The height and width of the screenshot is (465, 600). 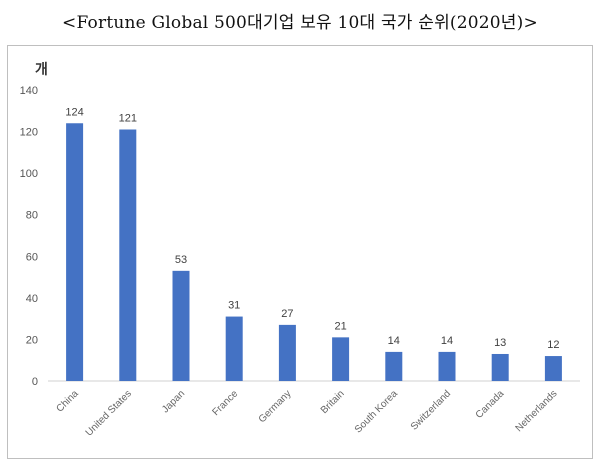 I want to click on y-tick-label: 20, so click(x=32, y=340).